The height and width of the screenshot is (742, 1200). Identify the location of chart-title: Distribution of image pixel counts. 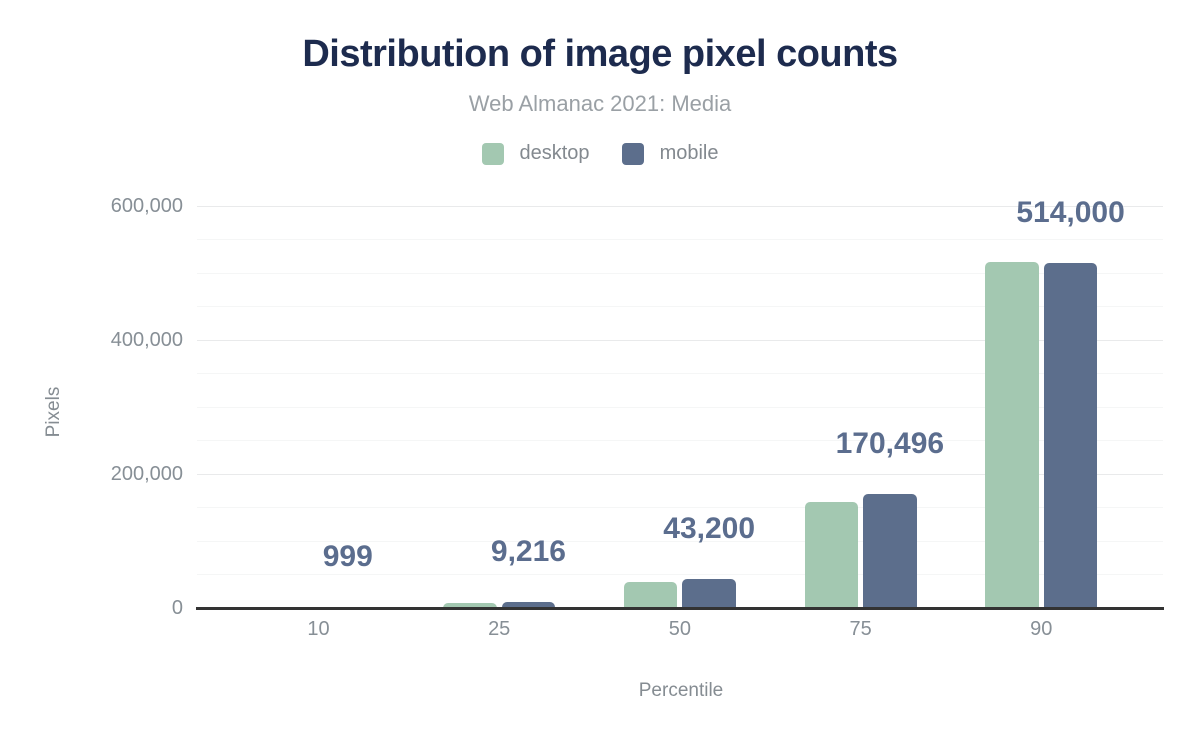
(600, 54).